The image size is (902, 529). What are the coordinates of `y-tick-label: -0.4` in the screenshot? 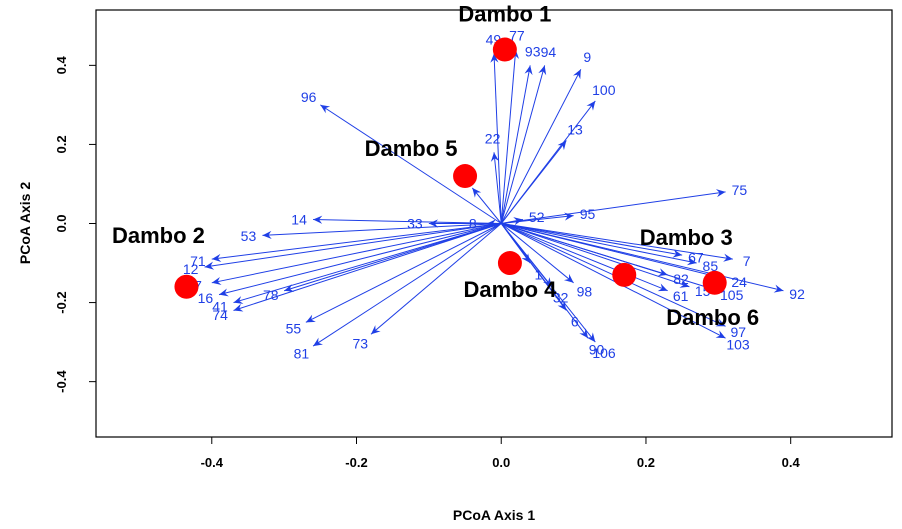 It's located at (61, 381).